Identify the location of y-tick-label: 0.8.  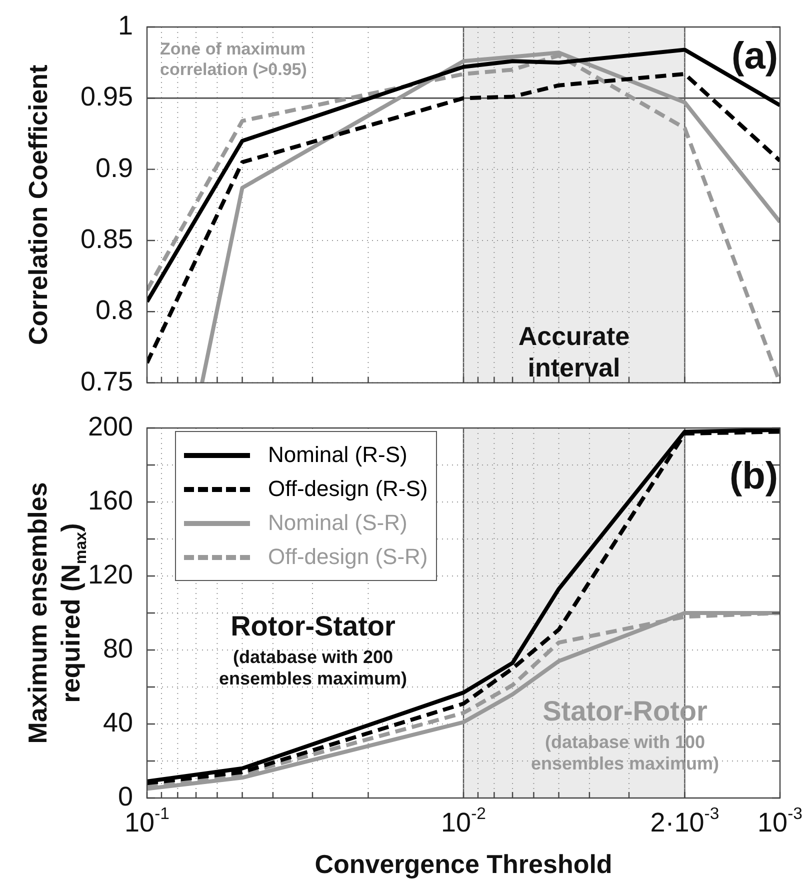
(114, 310).